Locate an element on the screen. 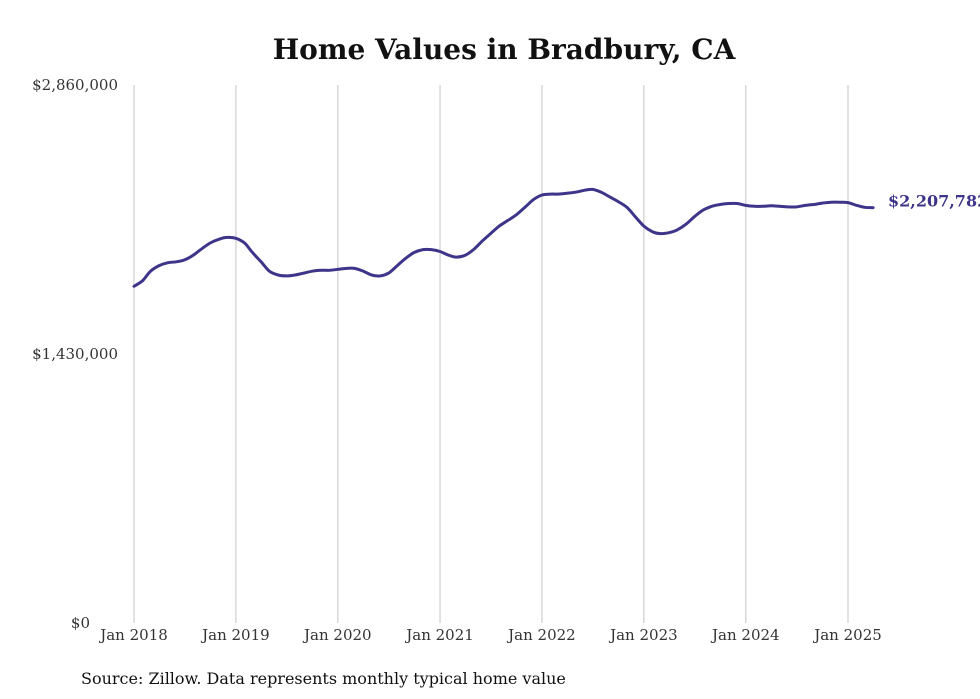 This screenshot has height=699, width=980. chart-title: Home Values in Bradbury, CA is located at coordinates (505, 49).